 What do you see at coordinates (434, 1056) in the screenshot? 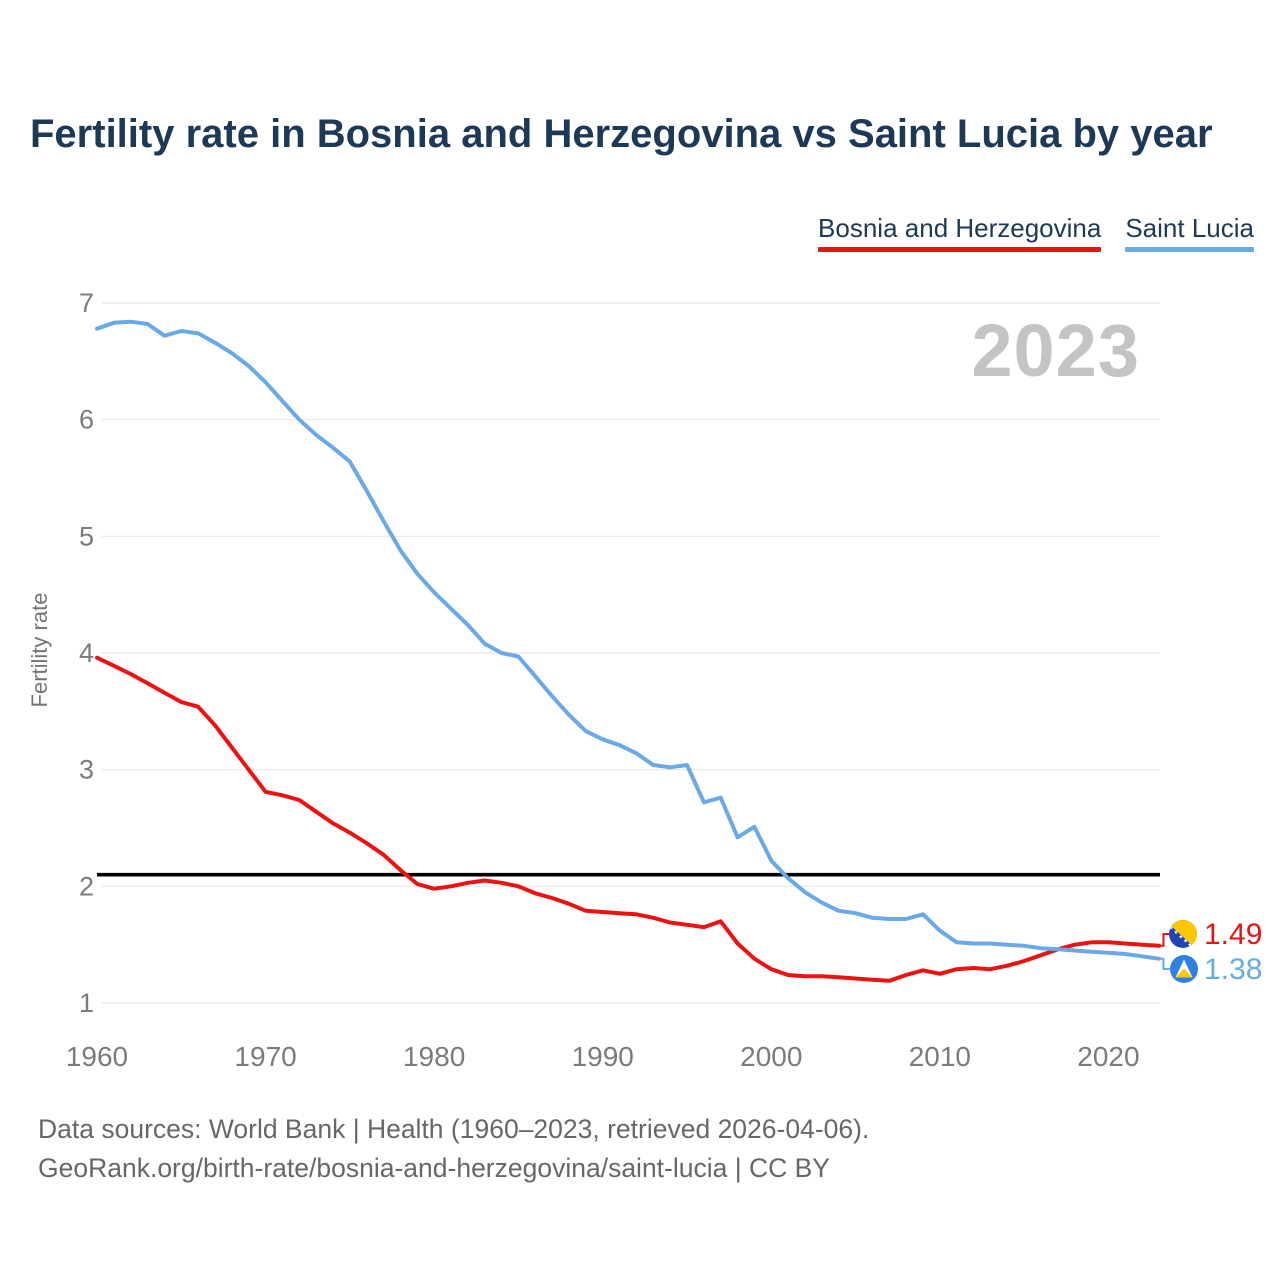
I see `x-tick-label-1980: 1980` at bounding box center [434, 1056].